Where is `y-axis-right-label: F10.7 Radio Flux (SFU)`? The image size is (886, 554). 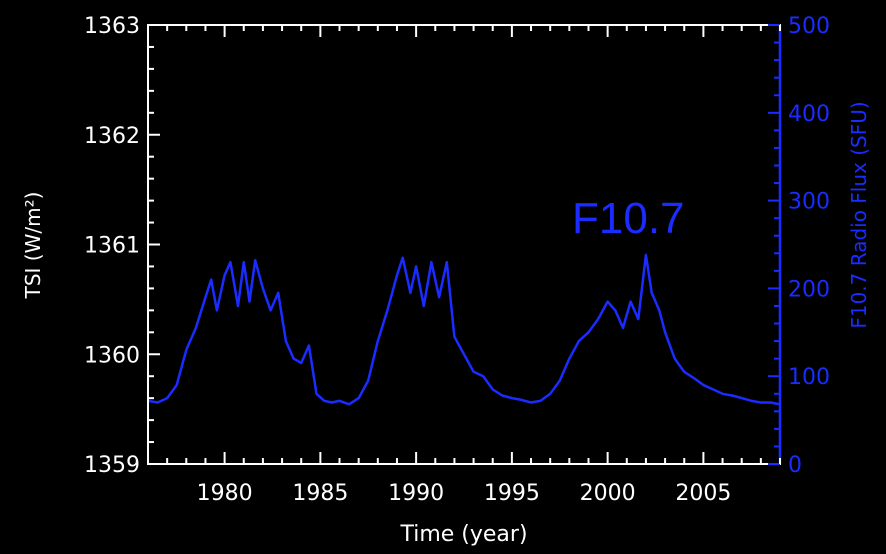 y-axis-right-label: F10.7 Radio Flux (SFU) is located at coordinates (859, 214).